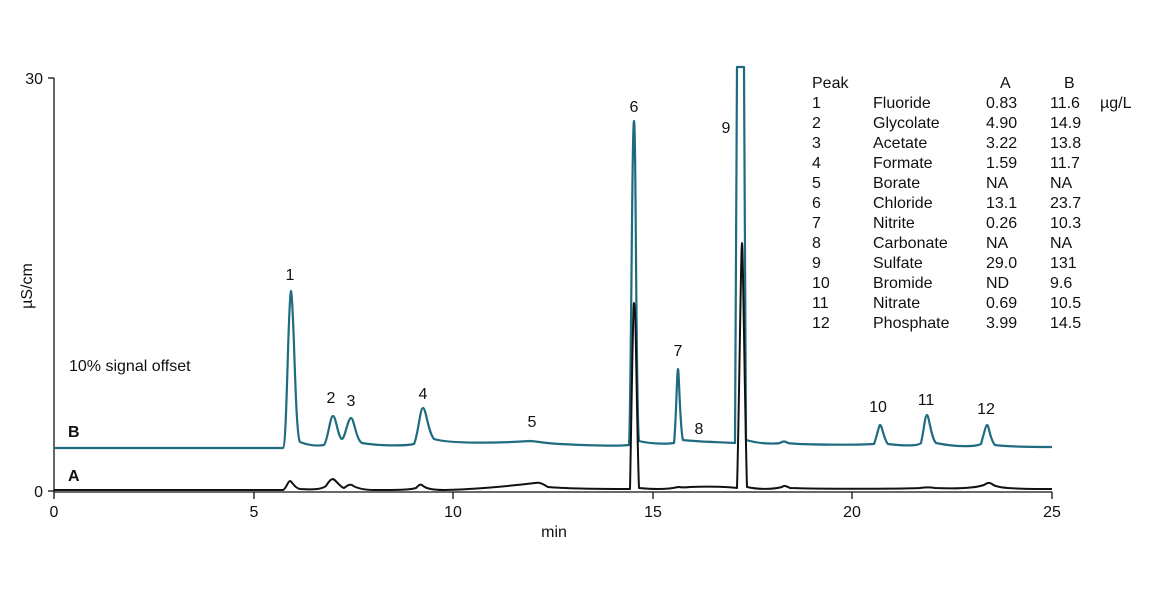 The image size is (1160, 600). I want to click on legend-peak: 3, so click(816, 143).